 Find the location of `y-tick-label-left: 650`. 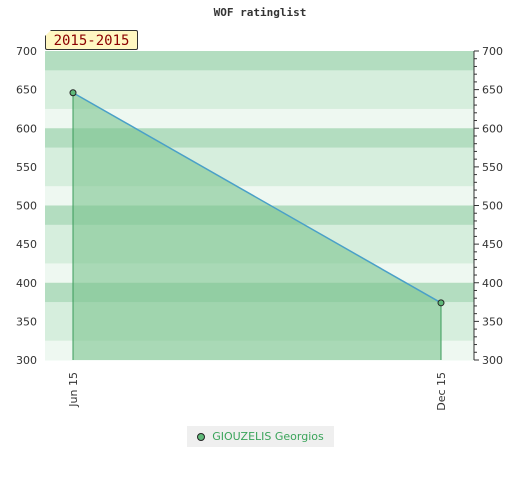

y-tick-label-left: 650 is located at coordinates (26, 90).